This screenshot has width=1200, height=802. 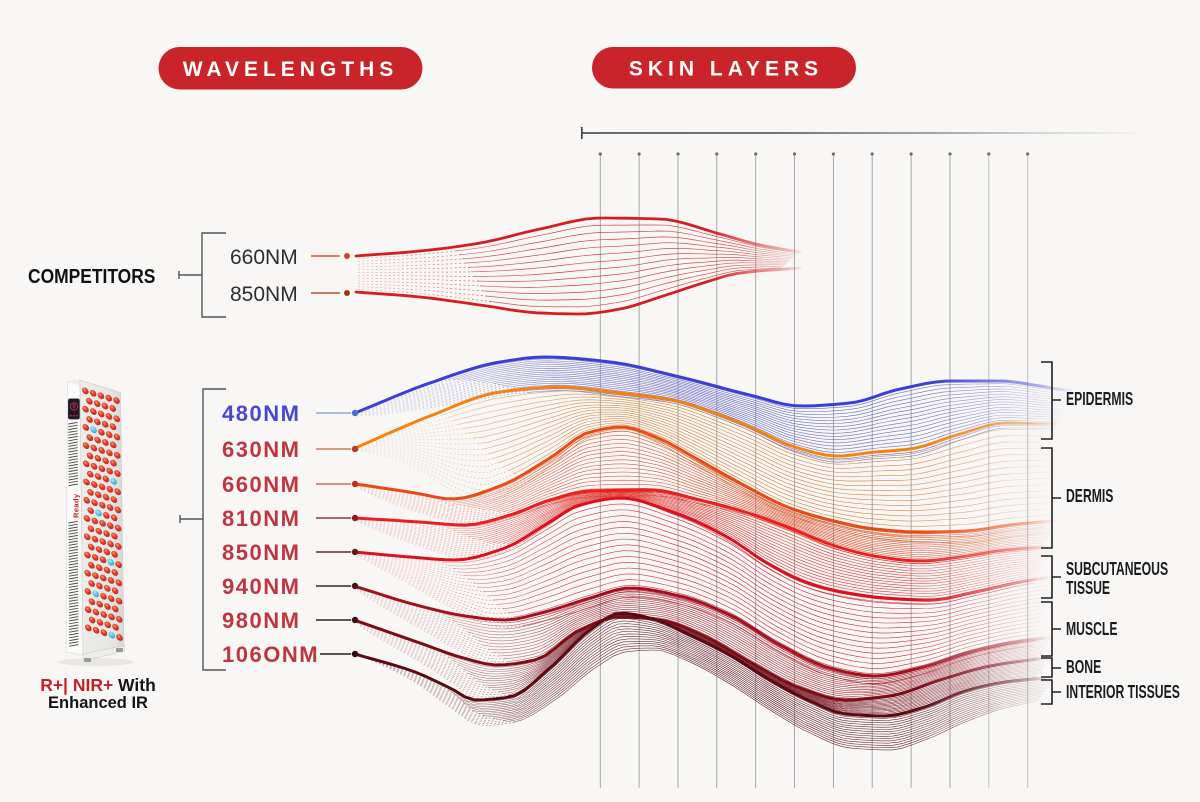 What do you see at coordinates (261, 518) in the screenshot?
I see `svg-text: 810NM` at bounding box center [261, 518].